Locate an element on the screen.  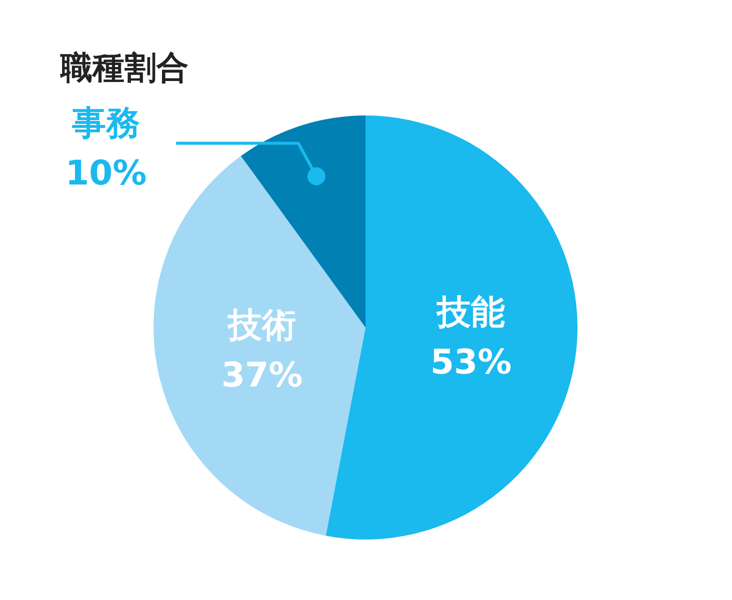
data-label: 37% is located at coordinates (262, 376).